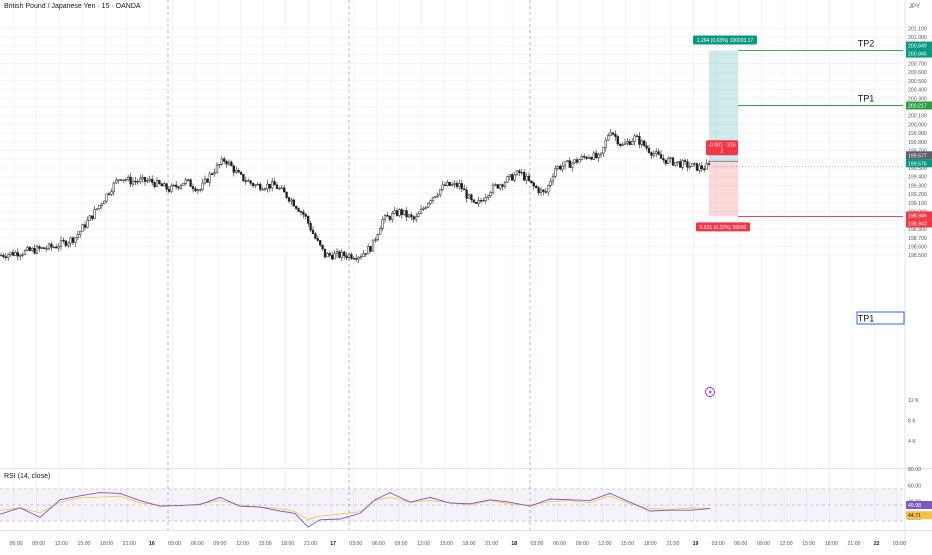  Describe the element at coordinates (917, 216) in the screenshot. I see `badge-sl-a: 198.946` at that location.